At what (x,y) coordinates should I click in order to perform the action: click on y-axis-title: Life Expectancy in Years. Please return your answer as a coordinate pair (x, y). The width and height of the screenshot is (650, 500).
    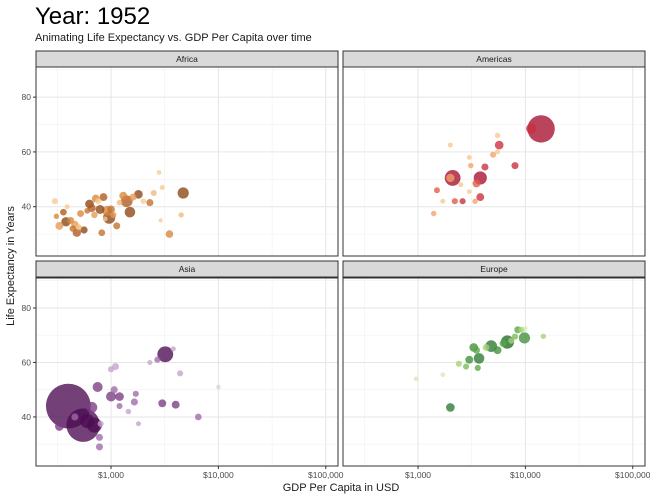
    Looking at the image, I should click on (11, 266).